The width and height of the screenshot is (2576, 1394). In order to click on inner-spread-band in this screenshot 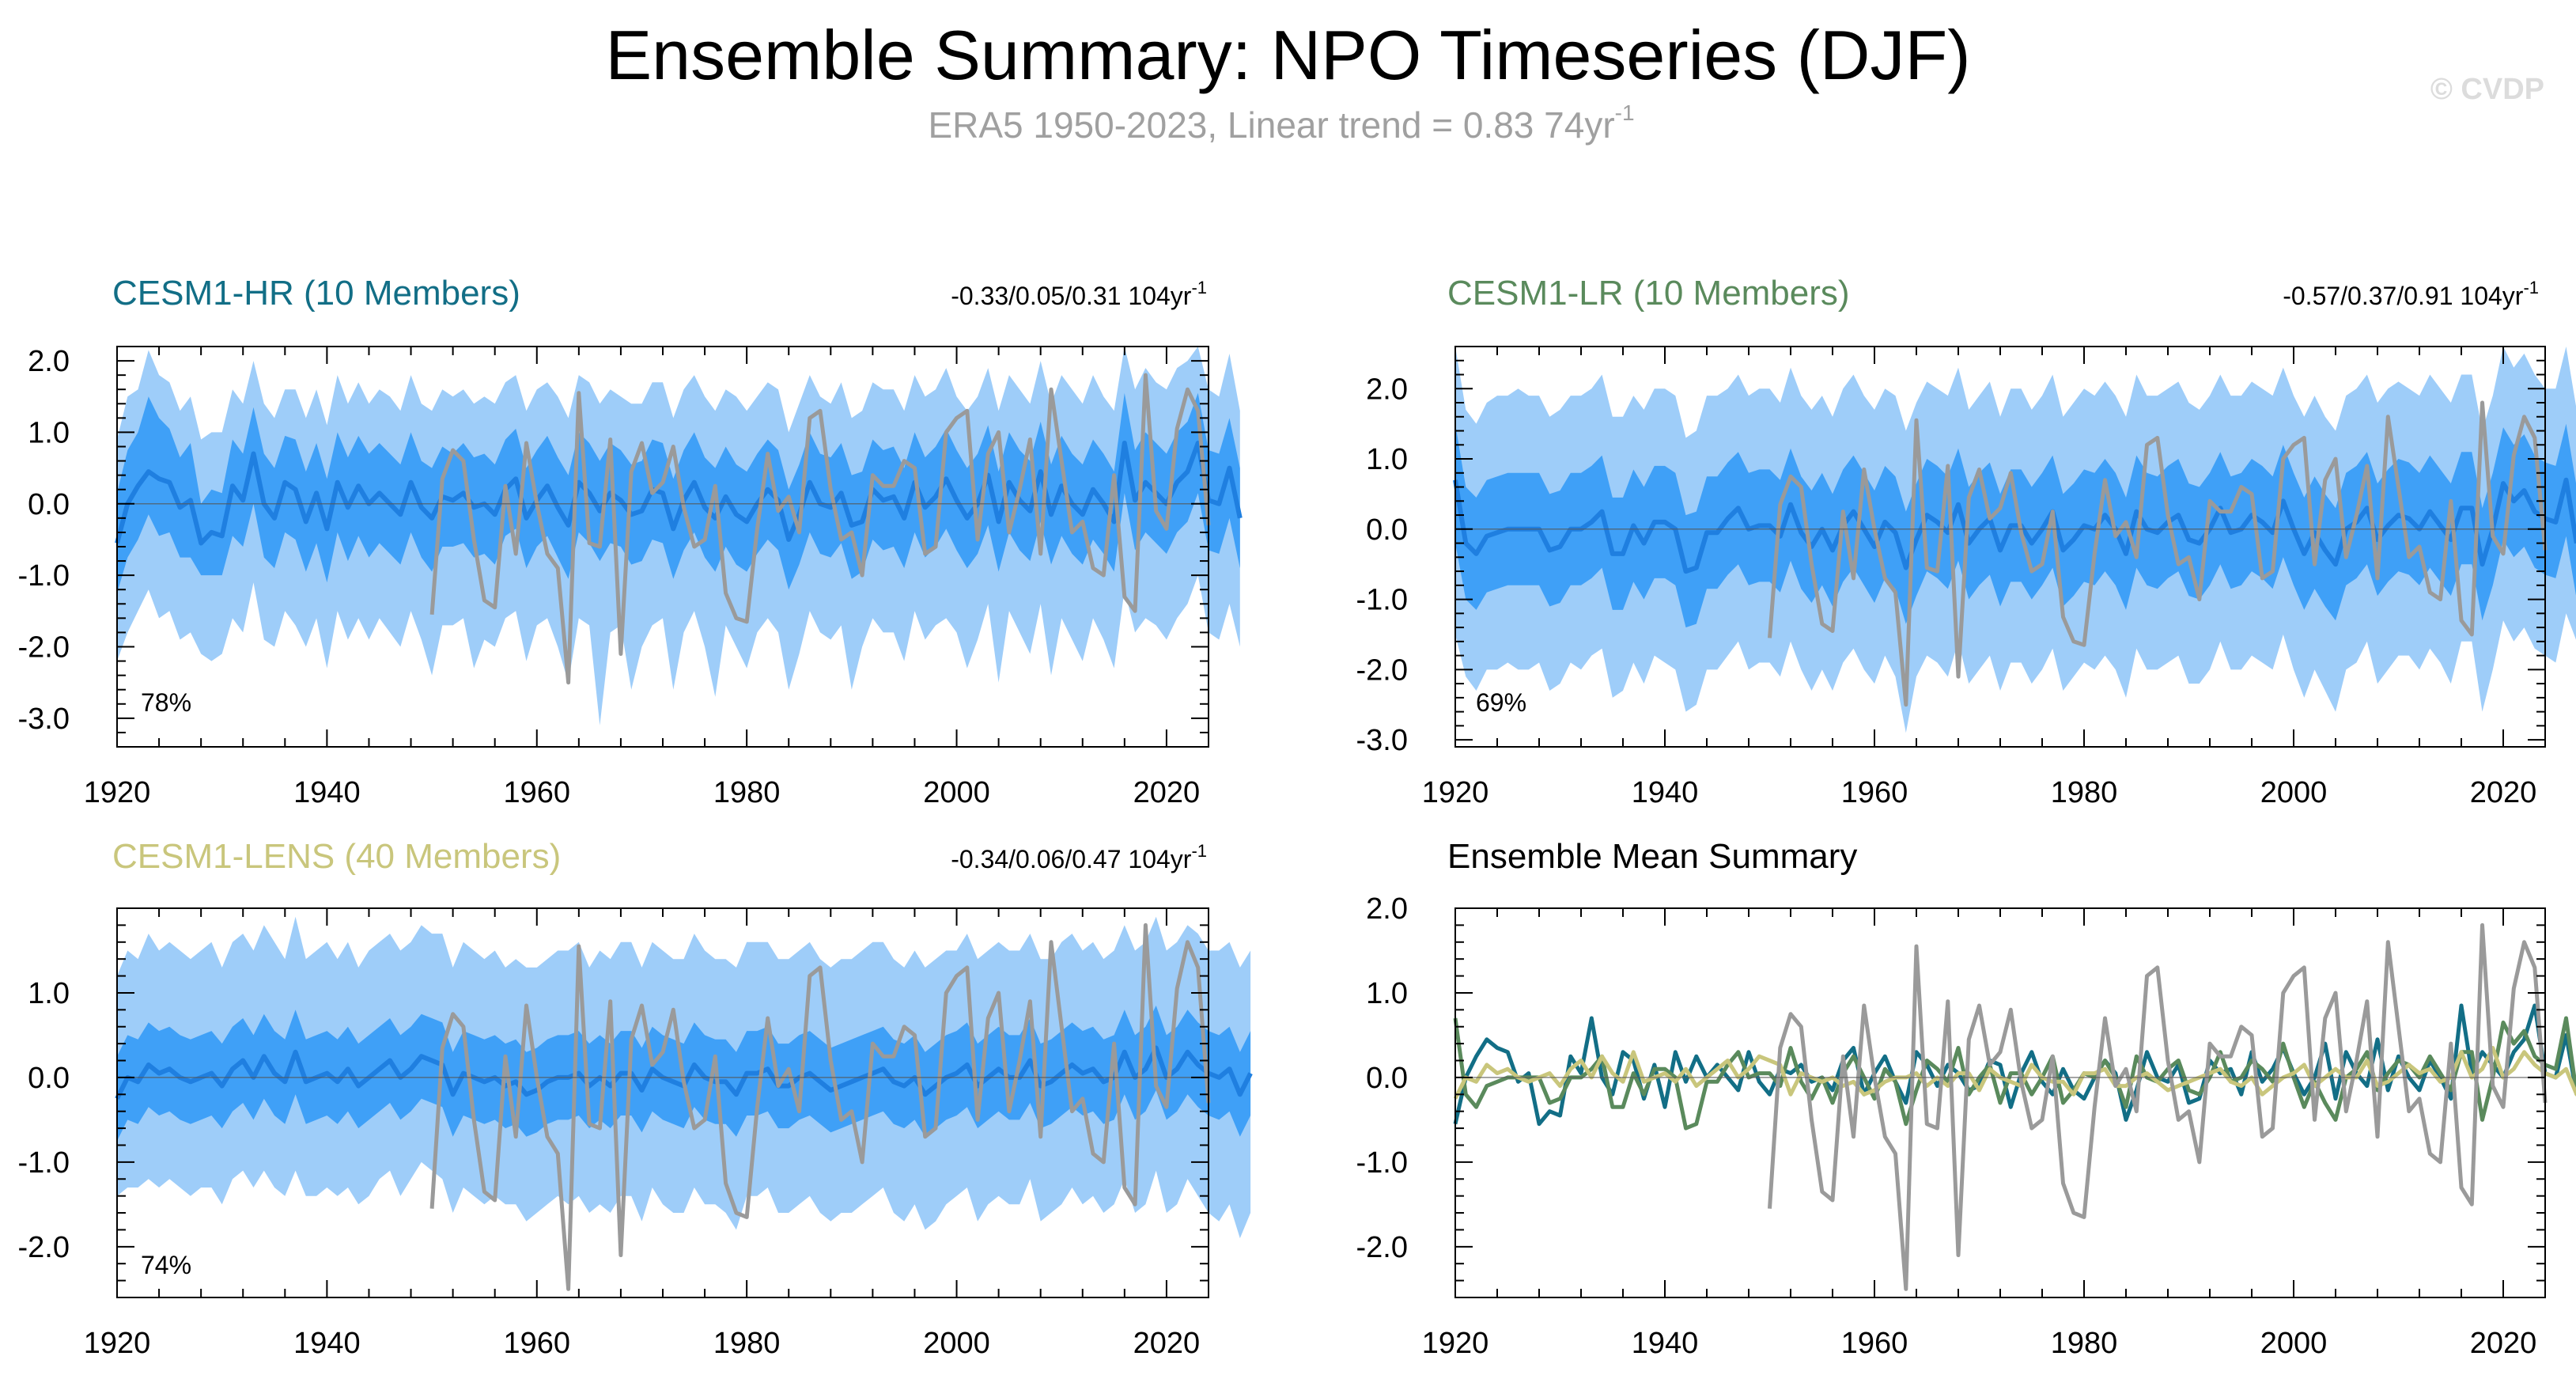, I will do `click(678, 492)`.